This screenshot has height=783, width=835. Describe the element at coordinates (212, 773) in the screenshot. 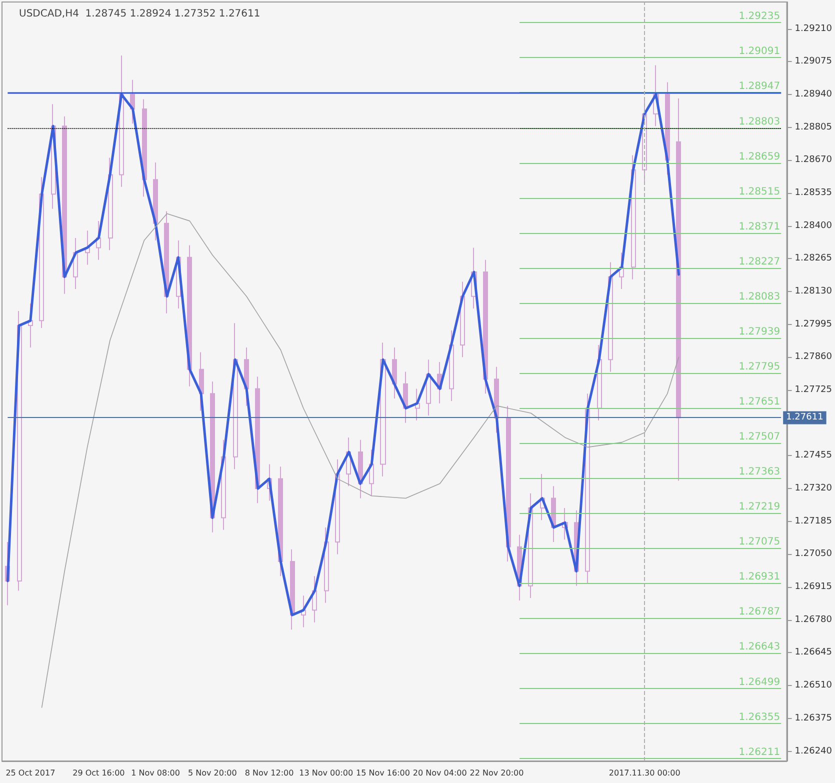

I see `x-tick-label: 5 Nov 20:00` at that location.